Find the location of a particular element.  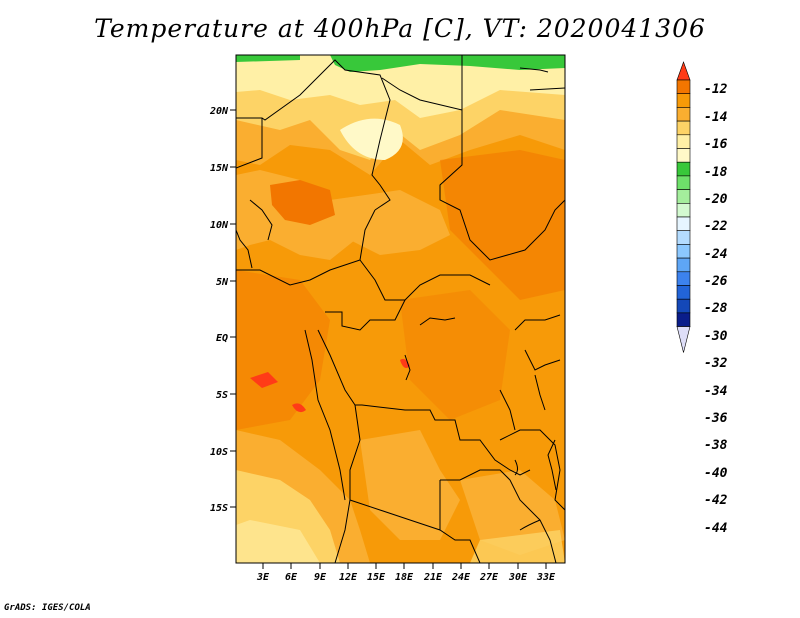

legend-label-minus18: -18 is located at coordinates (716, 172).